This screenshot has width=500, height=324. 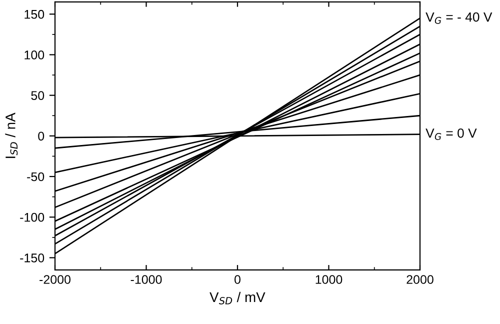 I want to click on x-tick-label: 1000, so click(x=329, y=279).